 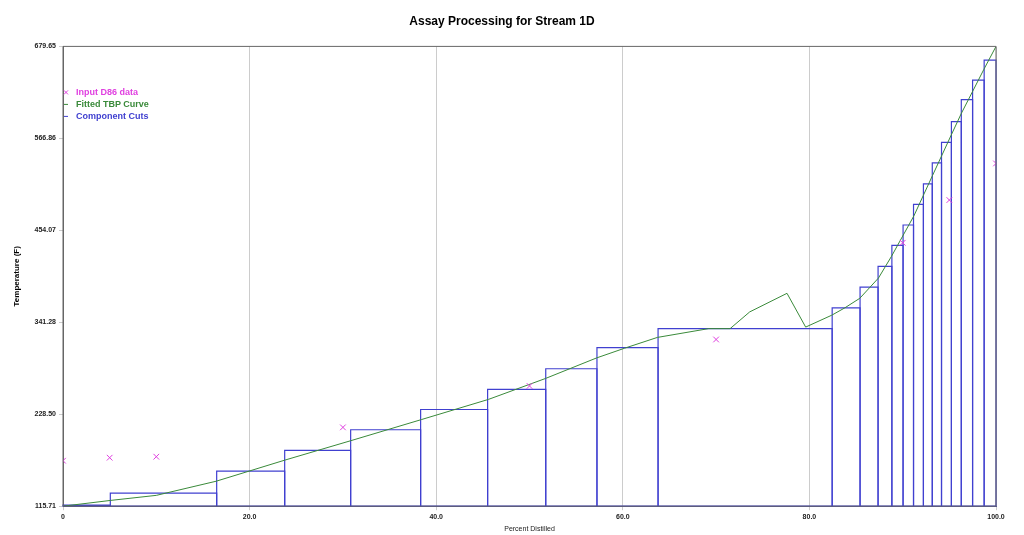 I want to click on text: Fitted TBP Curve, so click(x=112, y=103).